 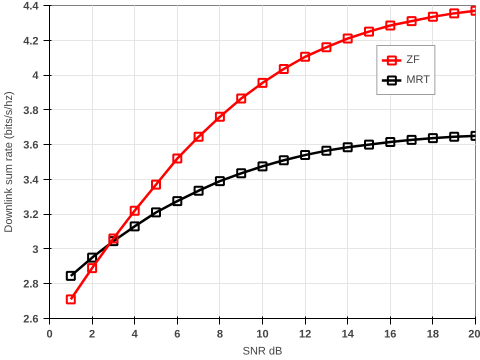 I want to click on x-tick-label: 2, so click(x=92, y=334).